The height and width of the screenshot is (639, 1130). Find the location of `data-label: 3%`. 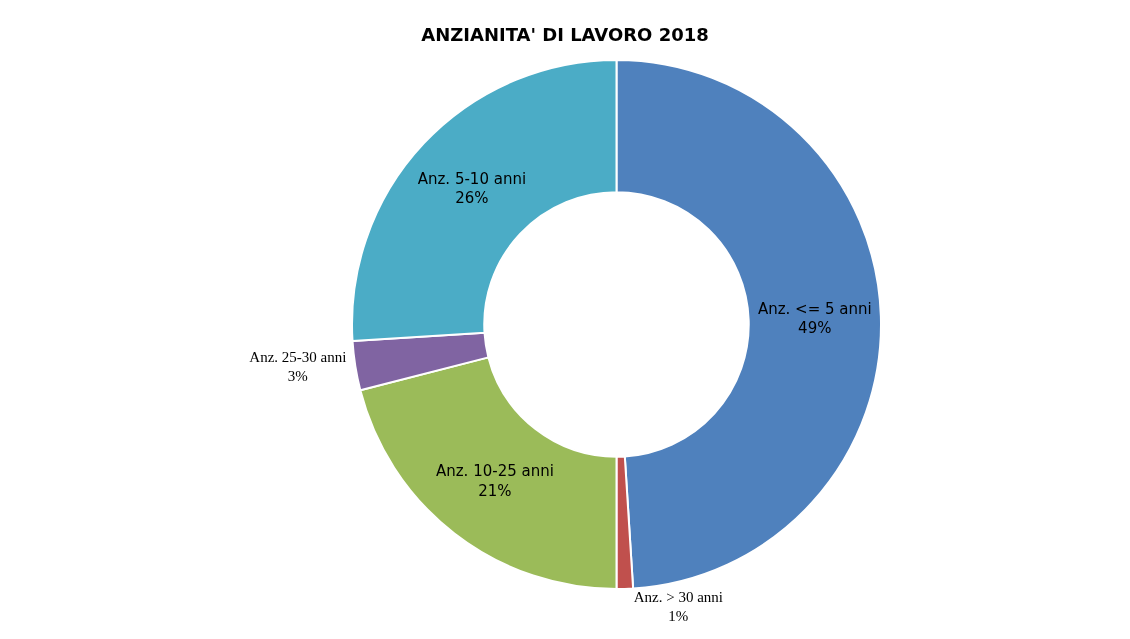

data-label: 3% is located at coordinates (297, 376).